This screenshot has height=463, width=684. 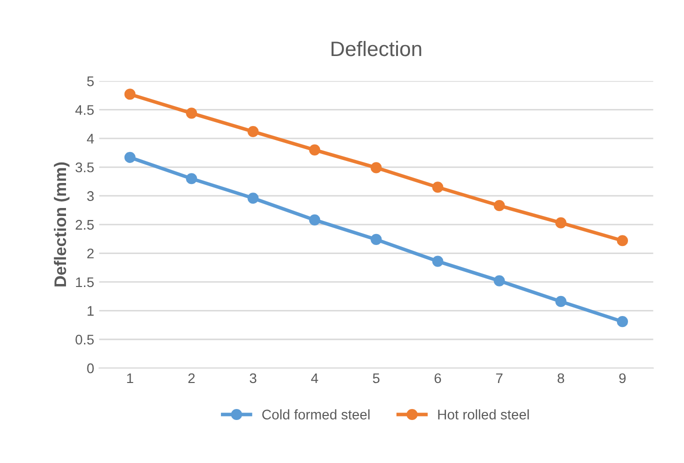 What do you see at coordinates (90, 139) in the screenshot?
I see `y-tick-label: 4` at bounding box center [90, 139].